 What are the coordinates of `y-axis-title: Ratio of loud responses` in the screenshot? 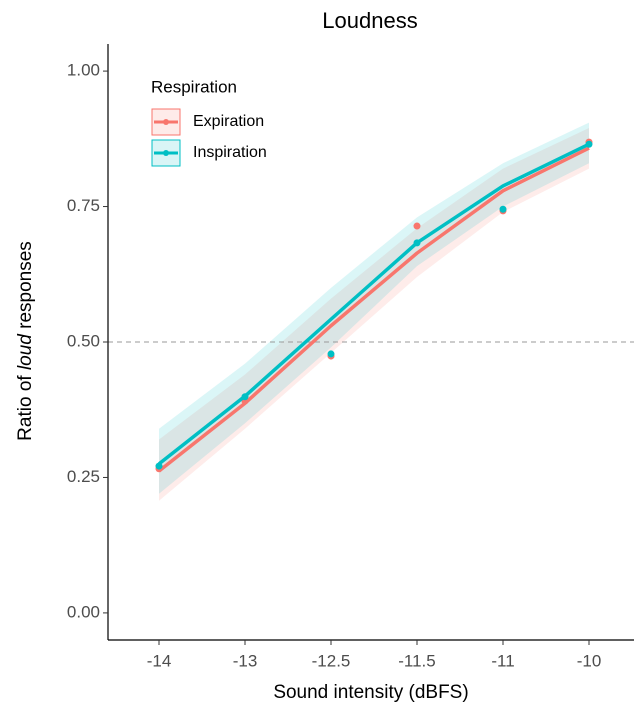 It's located at (25, 341).